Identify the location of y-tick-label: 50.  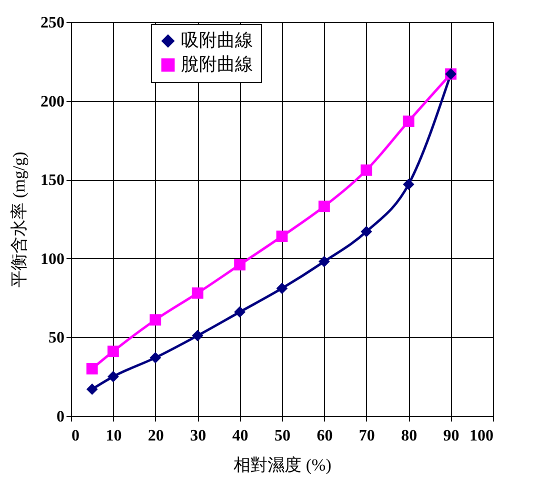
(56, 338).